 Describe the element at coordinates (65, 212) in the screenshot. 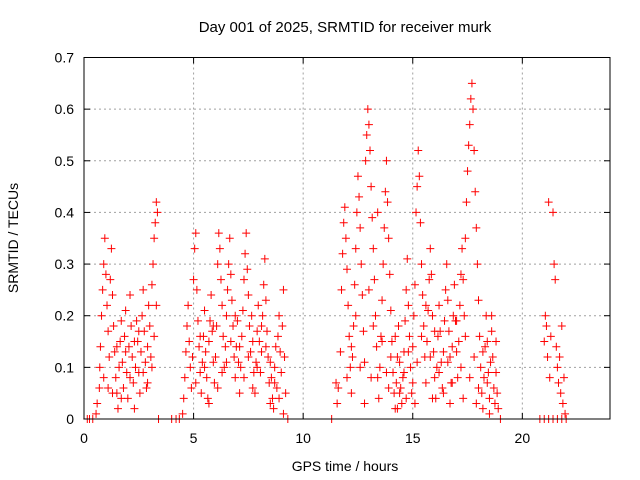

I see `y-tick-label: 0.4` at that location.